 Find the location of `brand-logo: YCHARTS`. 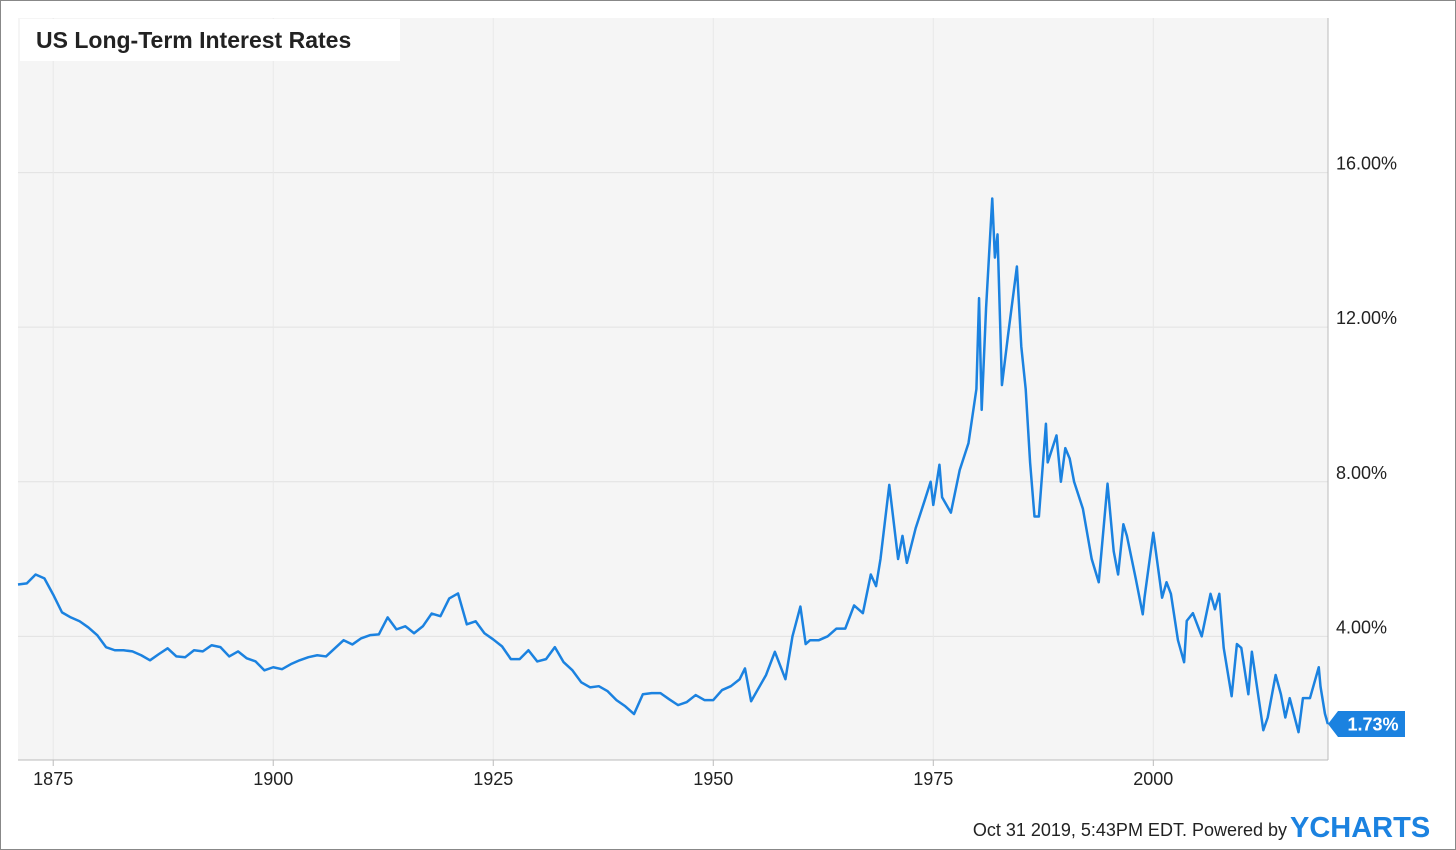

brand-logo: YCHARTS is located at coordinates (1360, 828).